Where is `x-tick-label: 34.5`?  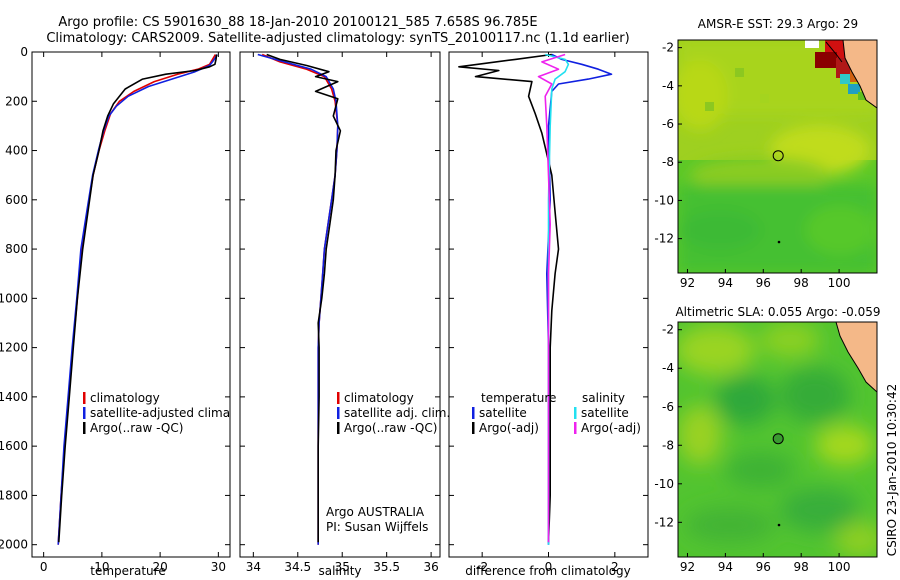 x-tick-label: 34.5 is located at coordinates (297, 567).